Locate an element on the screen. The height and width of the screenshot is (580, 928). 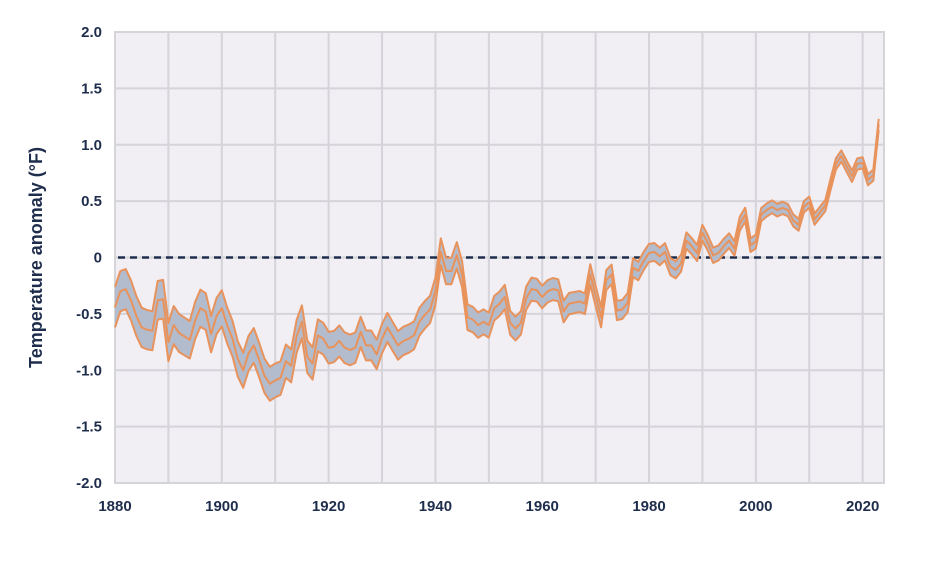
y-tick-label: 0.5 is located at coordinates (91, 201).